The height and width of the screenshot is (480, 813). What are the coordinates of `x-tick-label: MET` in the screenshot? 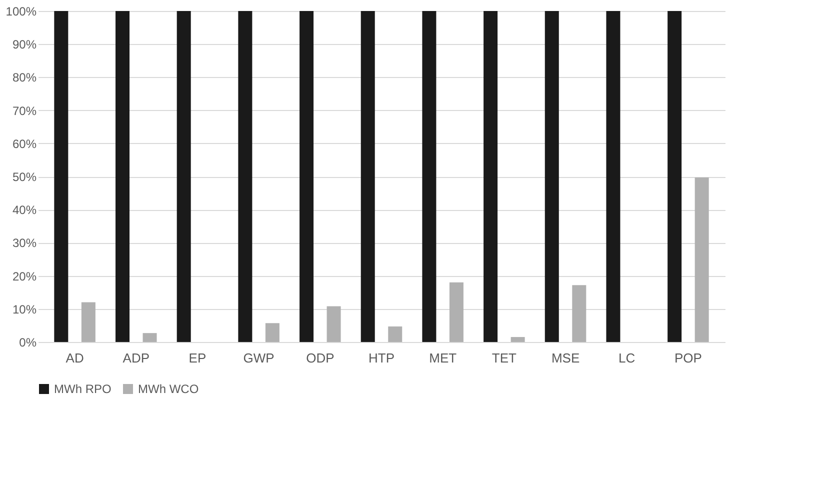 It's located at (443, 358).